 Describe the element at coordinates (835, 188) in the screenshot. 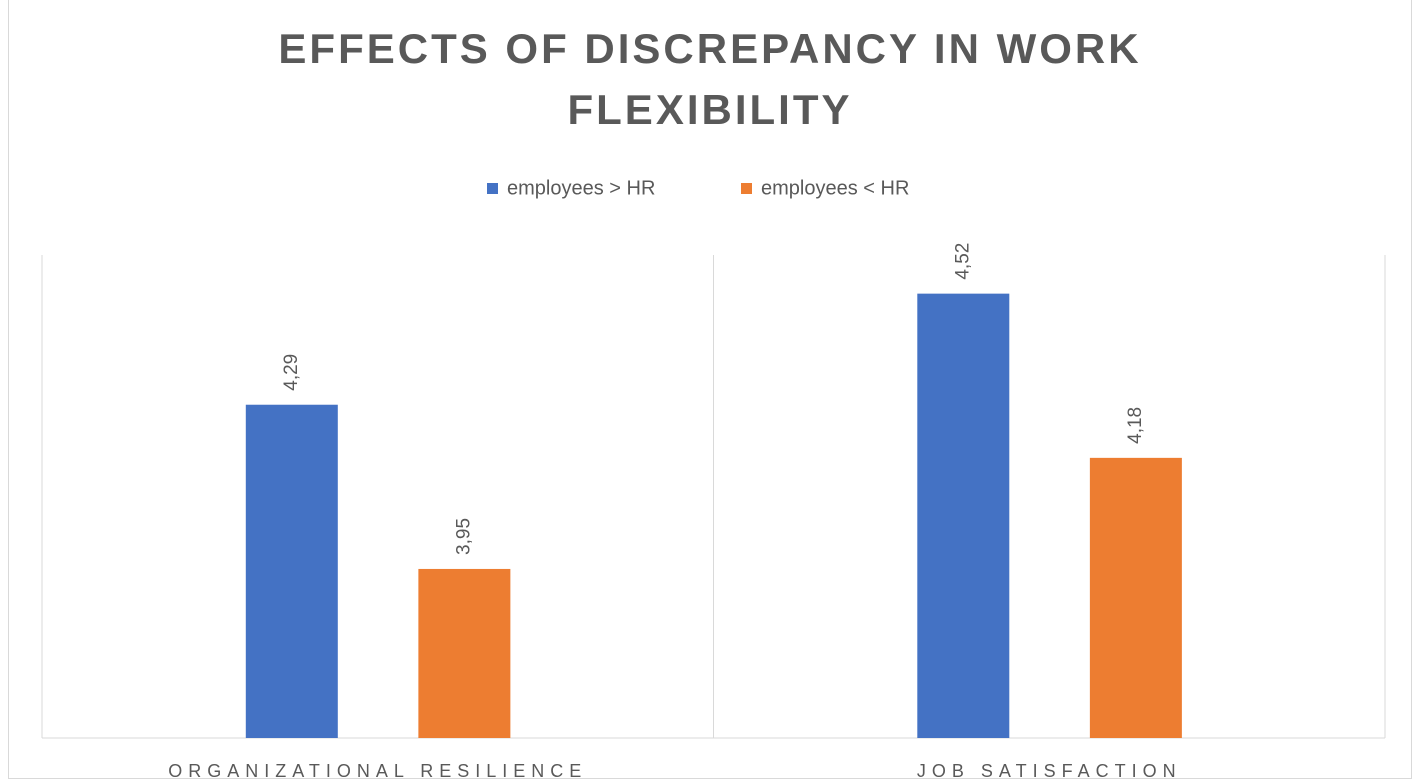

I see `legend-label: employees < HR` at that location.